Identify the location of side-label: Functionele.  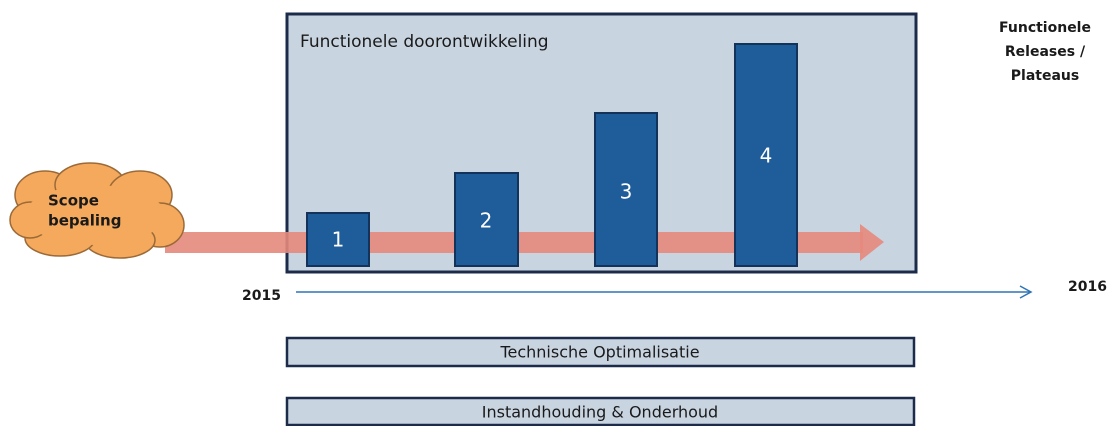
(1045, 28).